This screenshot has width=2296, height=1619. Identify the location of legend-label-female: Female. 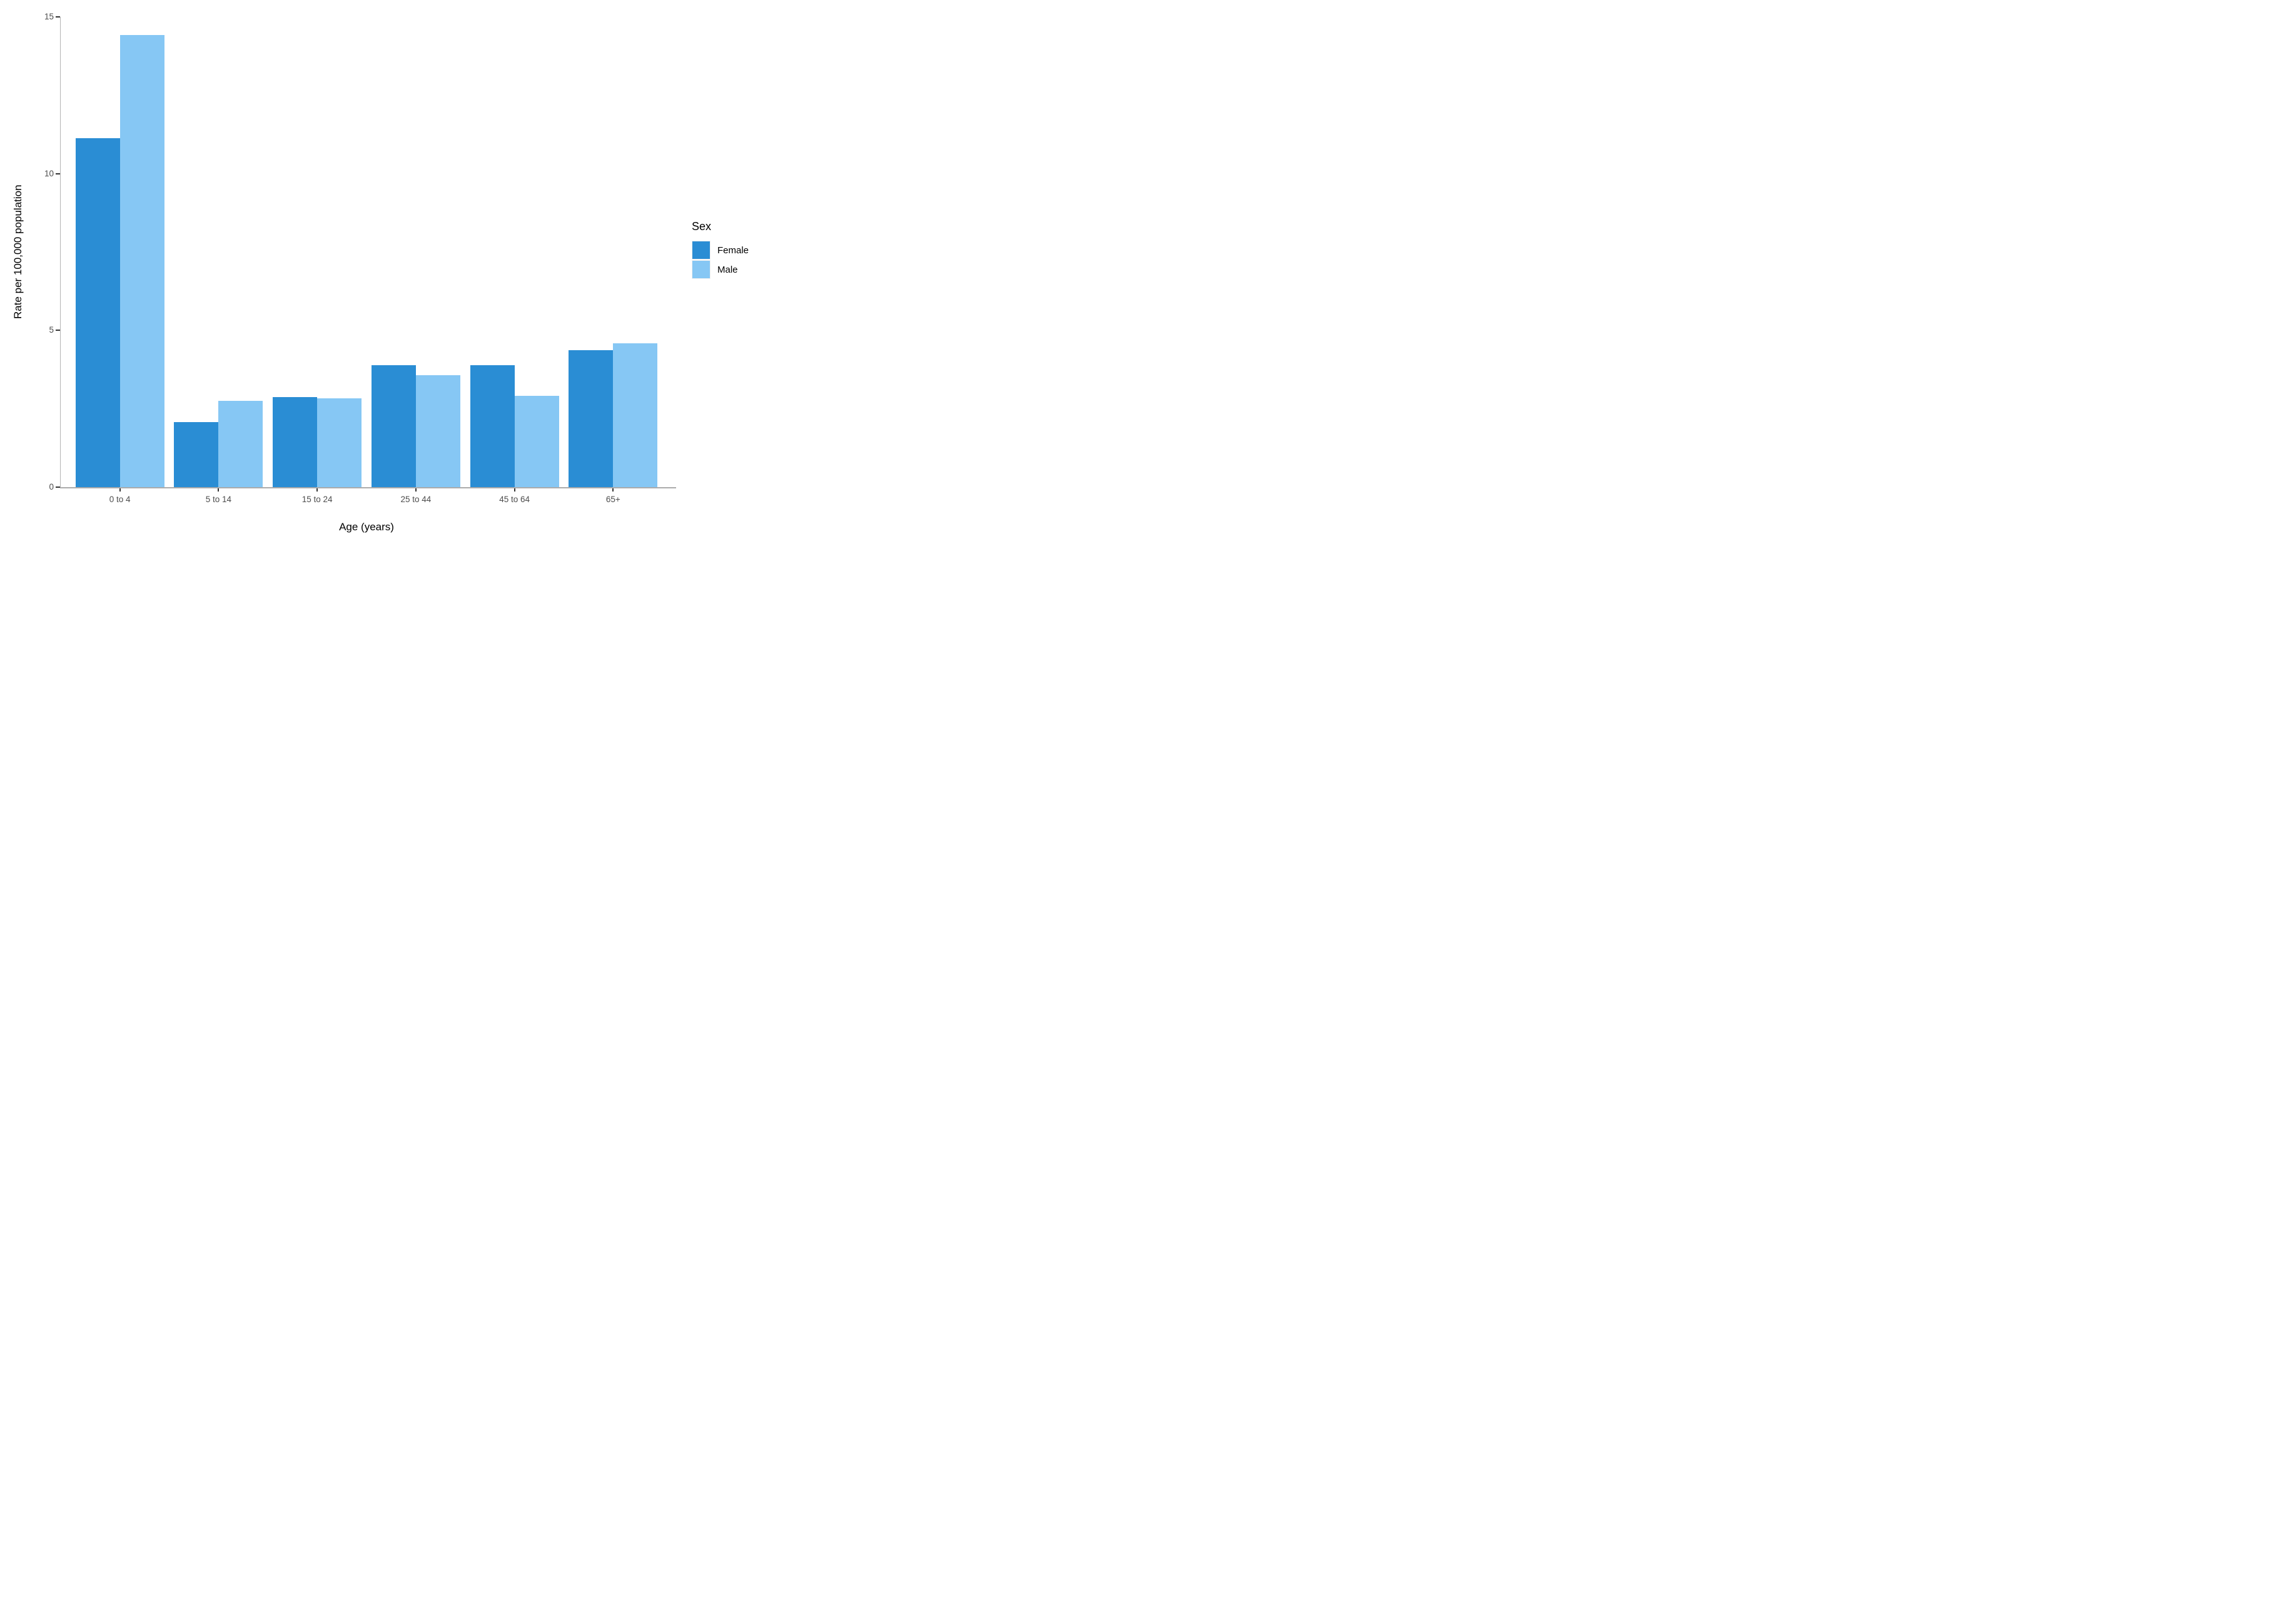
(733, 251).